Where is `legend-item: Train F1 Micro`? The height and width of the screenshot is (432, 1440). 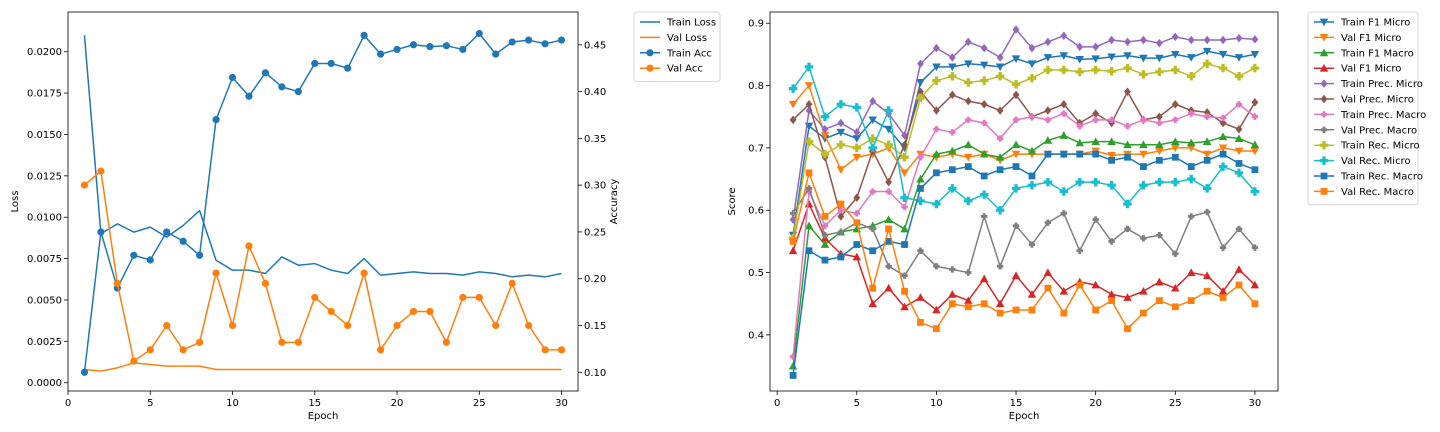 legend-item: Train F1 Micro is located at coordinates (1362, 23).